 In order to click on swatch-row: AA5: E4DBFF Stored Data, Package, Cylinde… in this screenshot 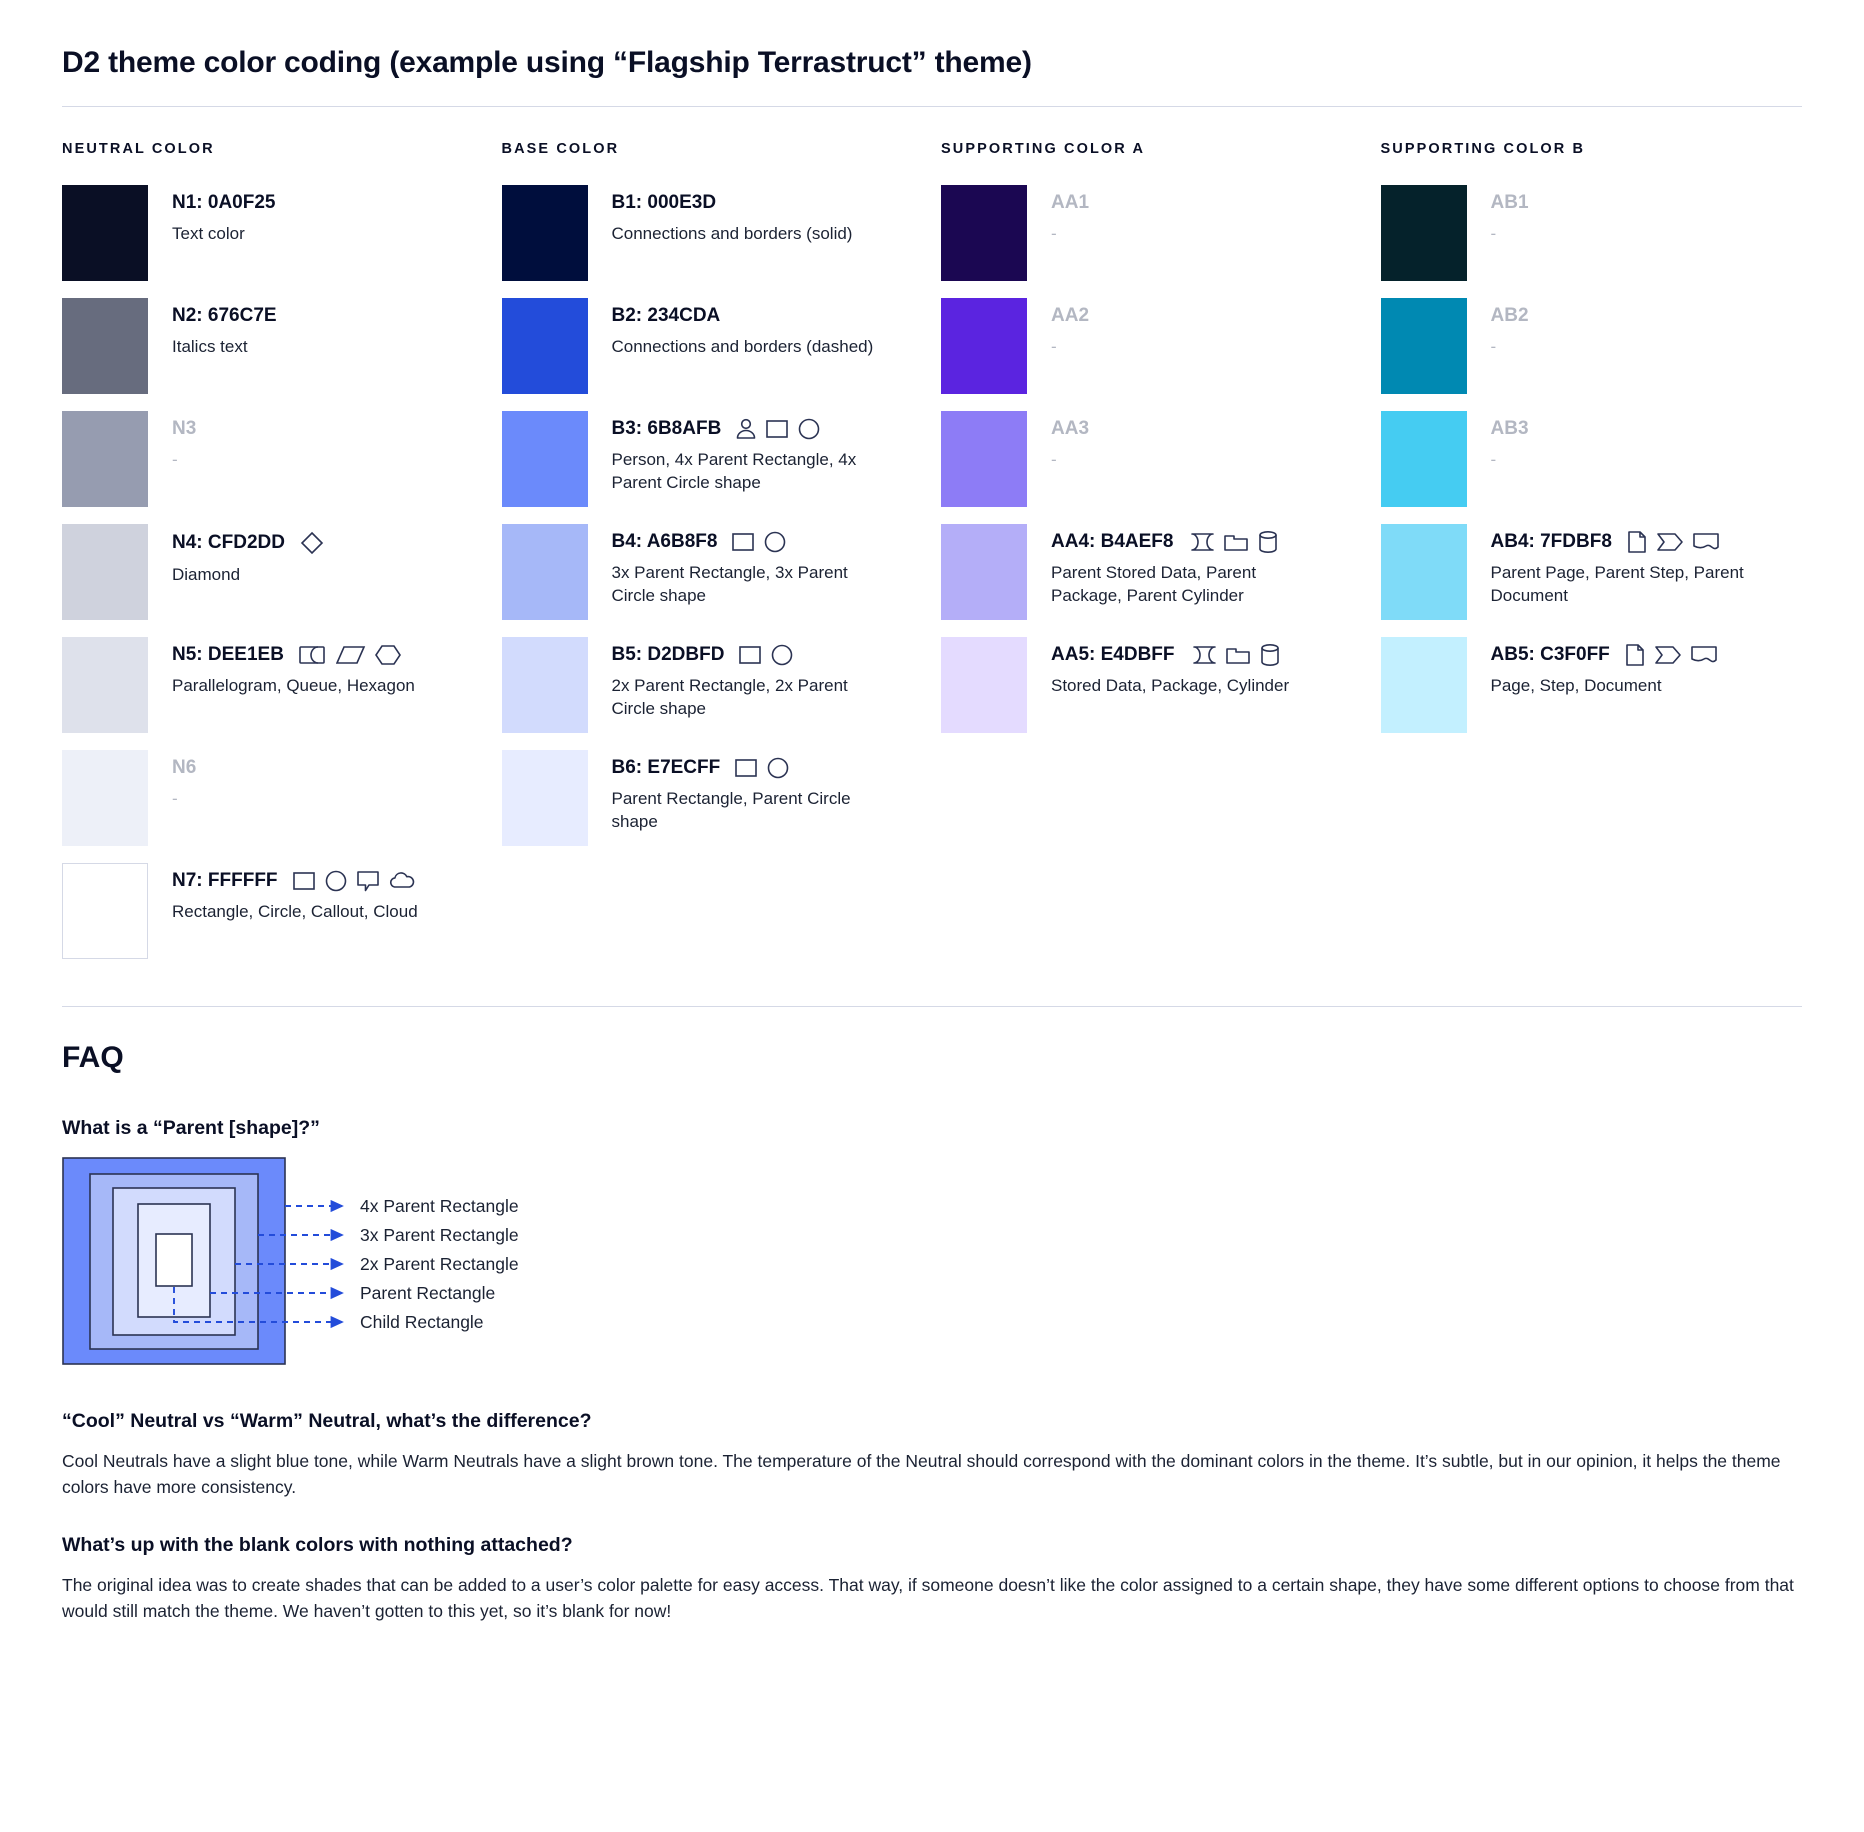, I will do `click(1152, 685)`.